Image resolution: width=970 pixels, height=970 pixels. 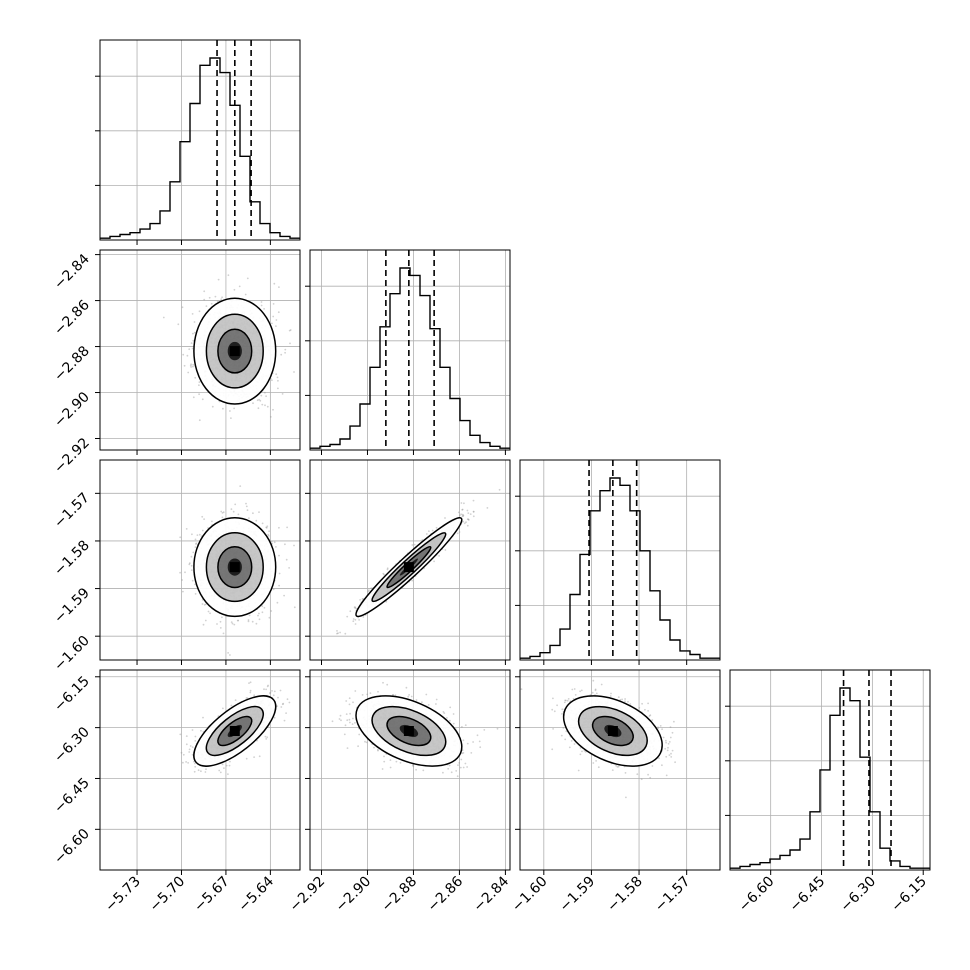 What do you see at coordinates (72, 364) in the screenshot?
I see `y-tick-label: −2.88` at bounding box center [72, 364].